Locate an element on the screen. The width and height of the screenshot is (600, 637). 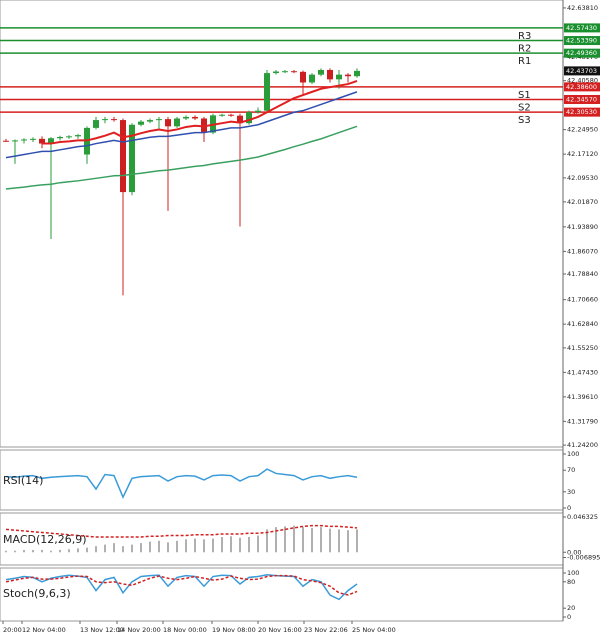
y-tick-label: 42.63810 is located at coordinates (582, 8).